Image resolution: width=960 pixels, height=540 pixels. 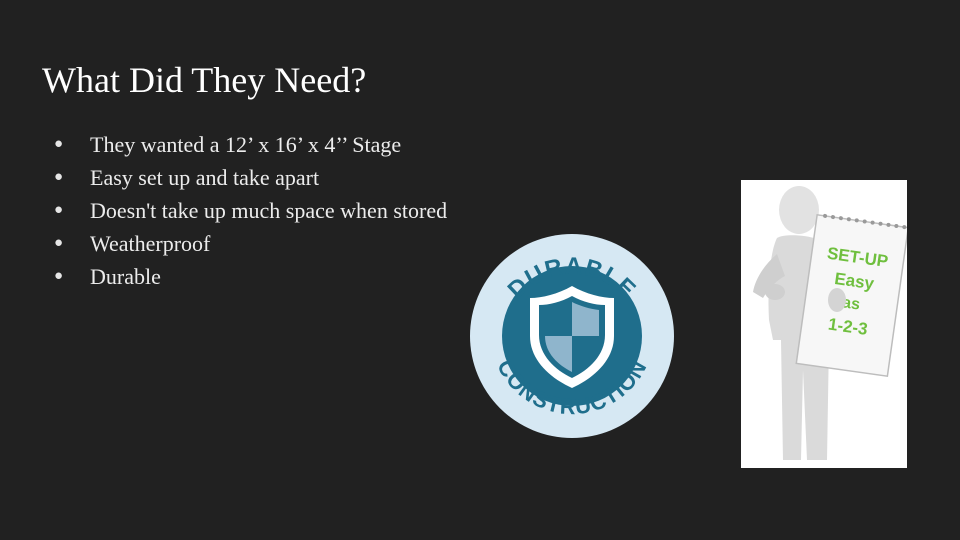 What do you see at coordinates (851, 303) in the screenshot?
I see `sign-line-3: as` at bounding box center [851, 303].